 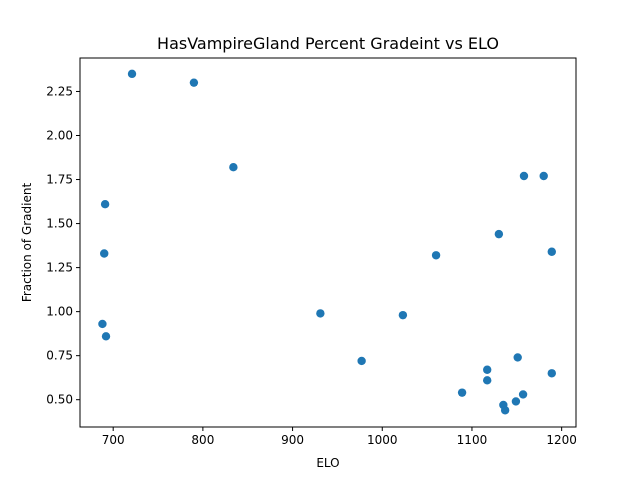 I want to click on x-tick-label: 1000, so click(x=382, y=440).